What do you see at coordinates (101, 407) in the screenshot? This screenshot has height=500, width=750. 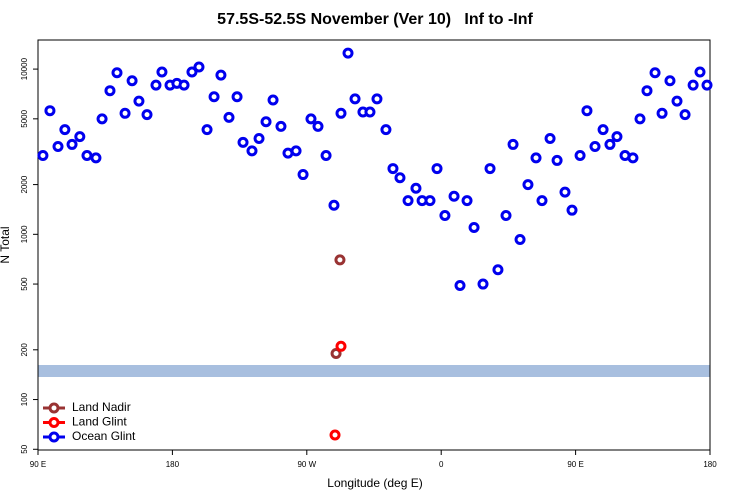 I see `legend-label: Land Nadir` at bounding box center [101, 407].